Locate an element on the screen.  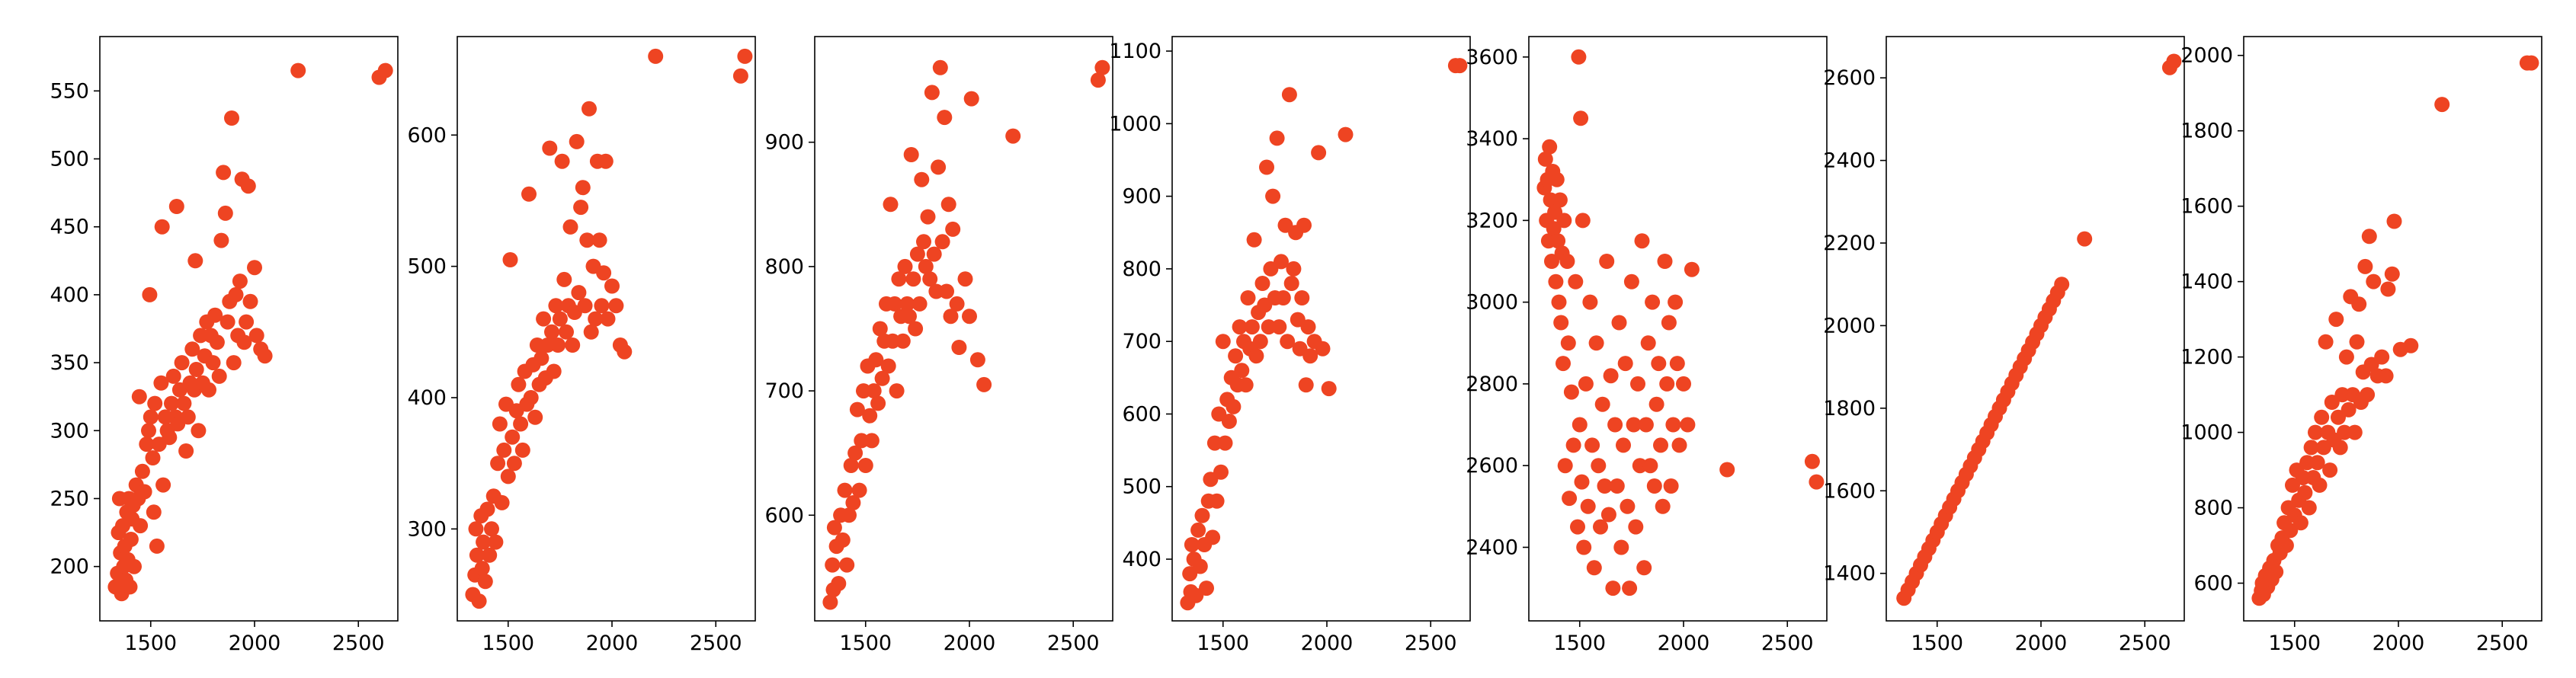
y-tick-label: 450 is located at coordinates (69, 227).